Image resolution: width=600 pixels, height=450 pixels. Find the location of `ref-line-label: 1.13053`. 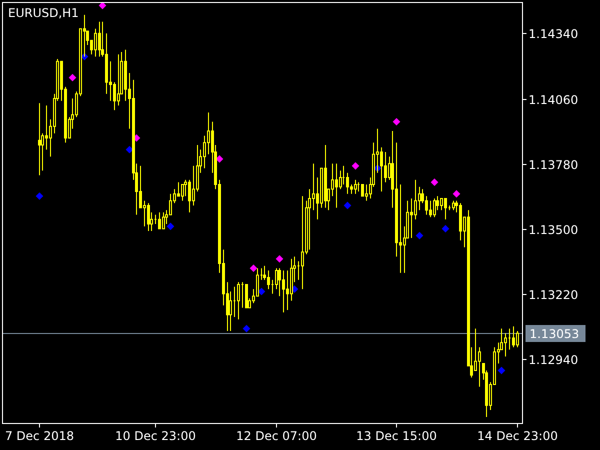

ref-line-label: 1.13053 is located at coordinates (555, 333).